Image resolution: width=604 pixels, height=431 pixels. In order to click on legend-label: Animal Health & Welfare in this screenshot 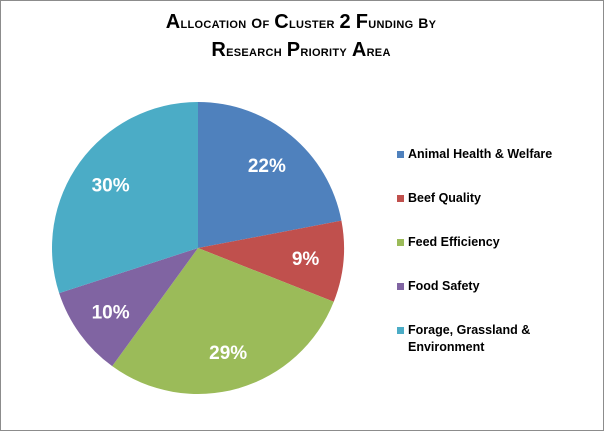, I will do `click(480, 154)`.